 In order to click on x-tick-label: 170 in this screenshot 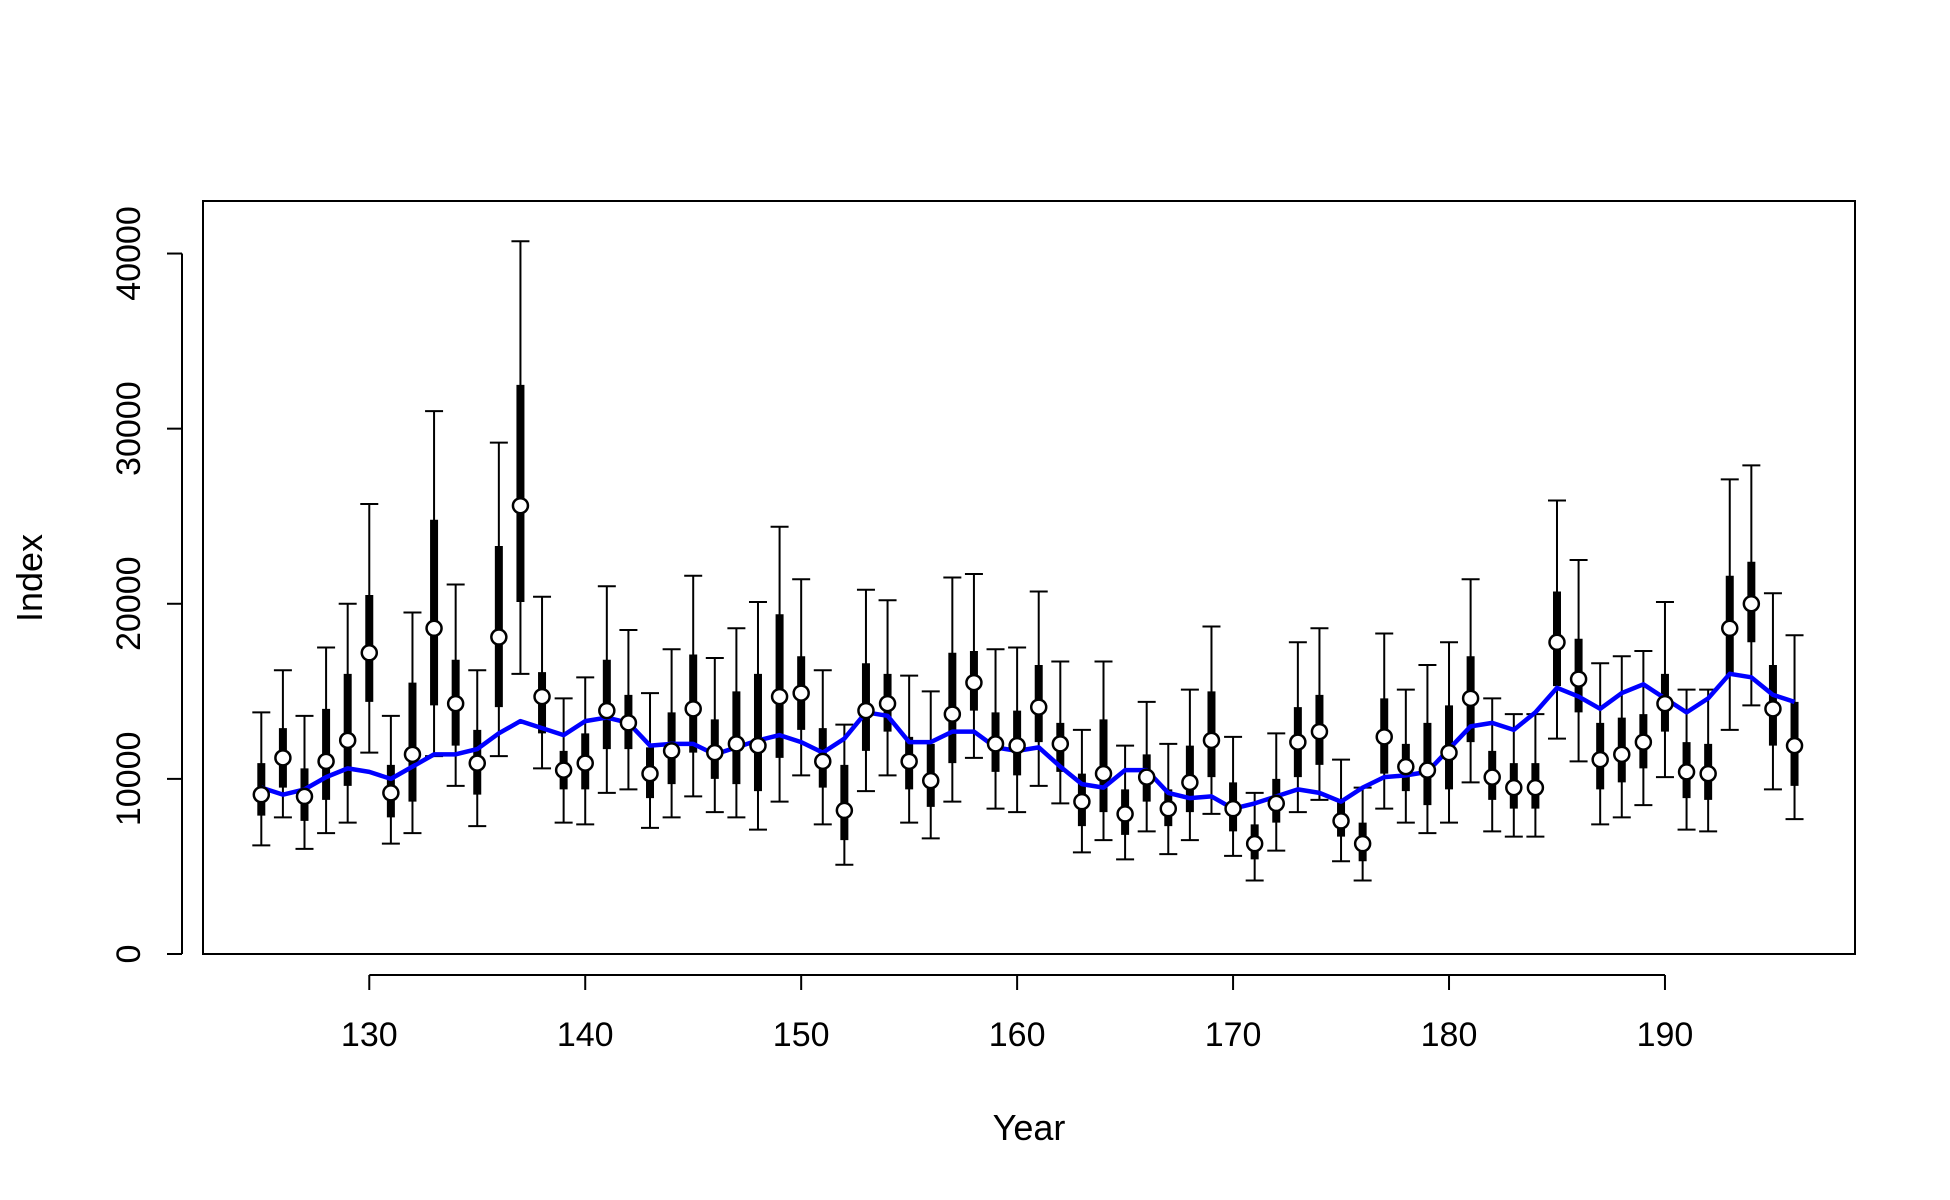, I will do `click(1233, 1035)`.